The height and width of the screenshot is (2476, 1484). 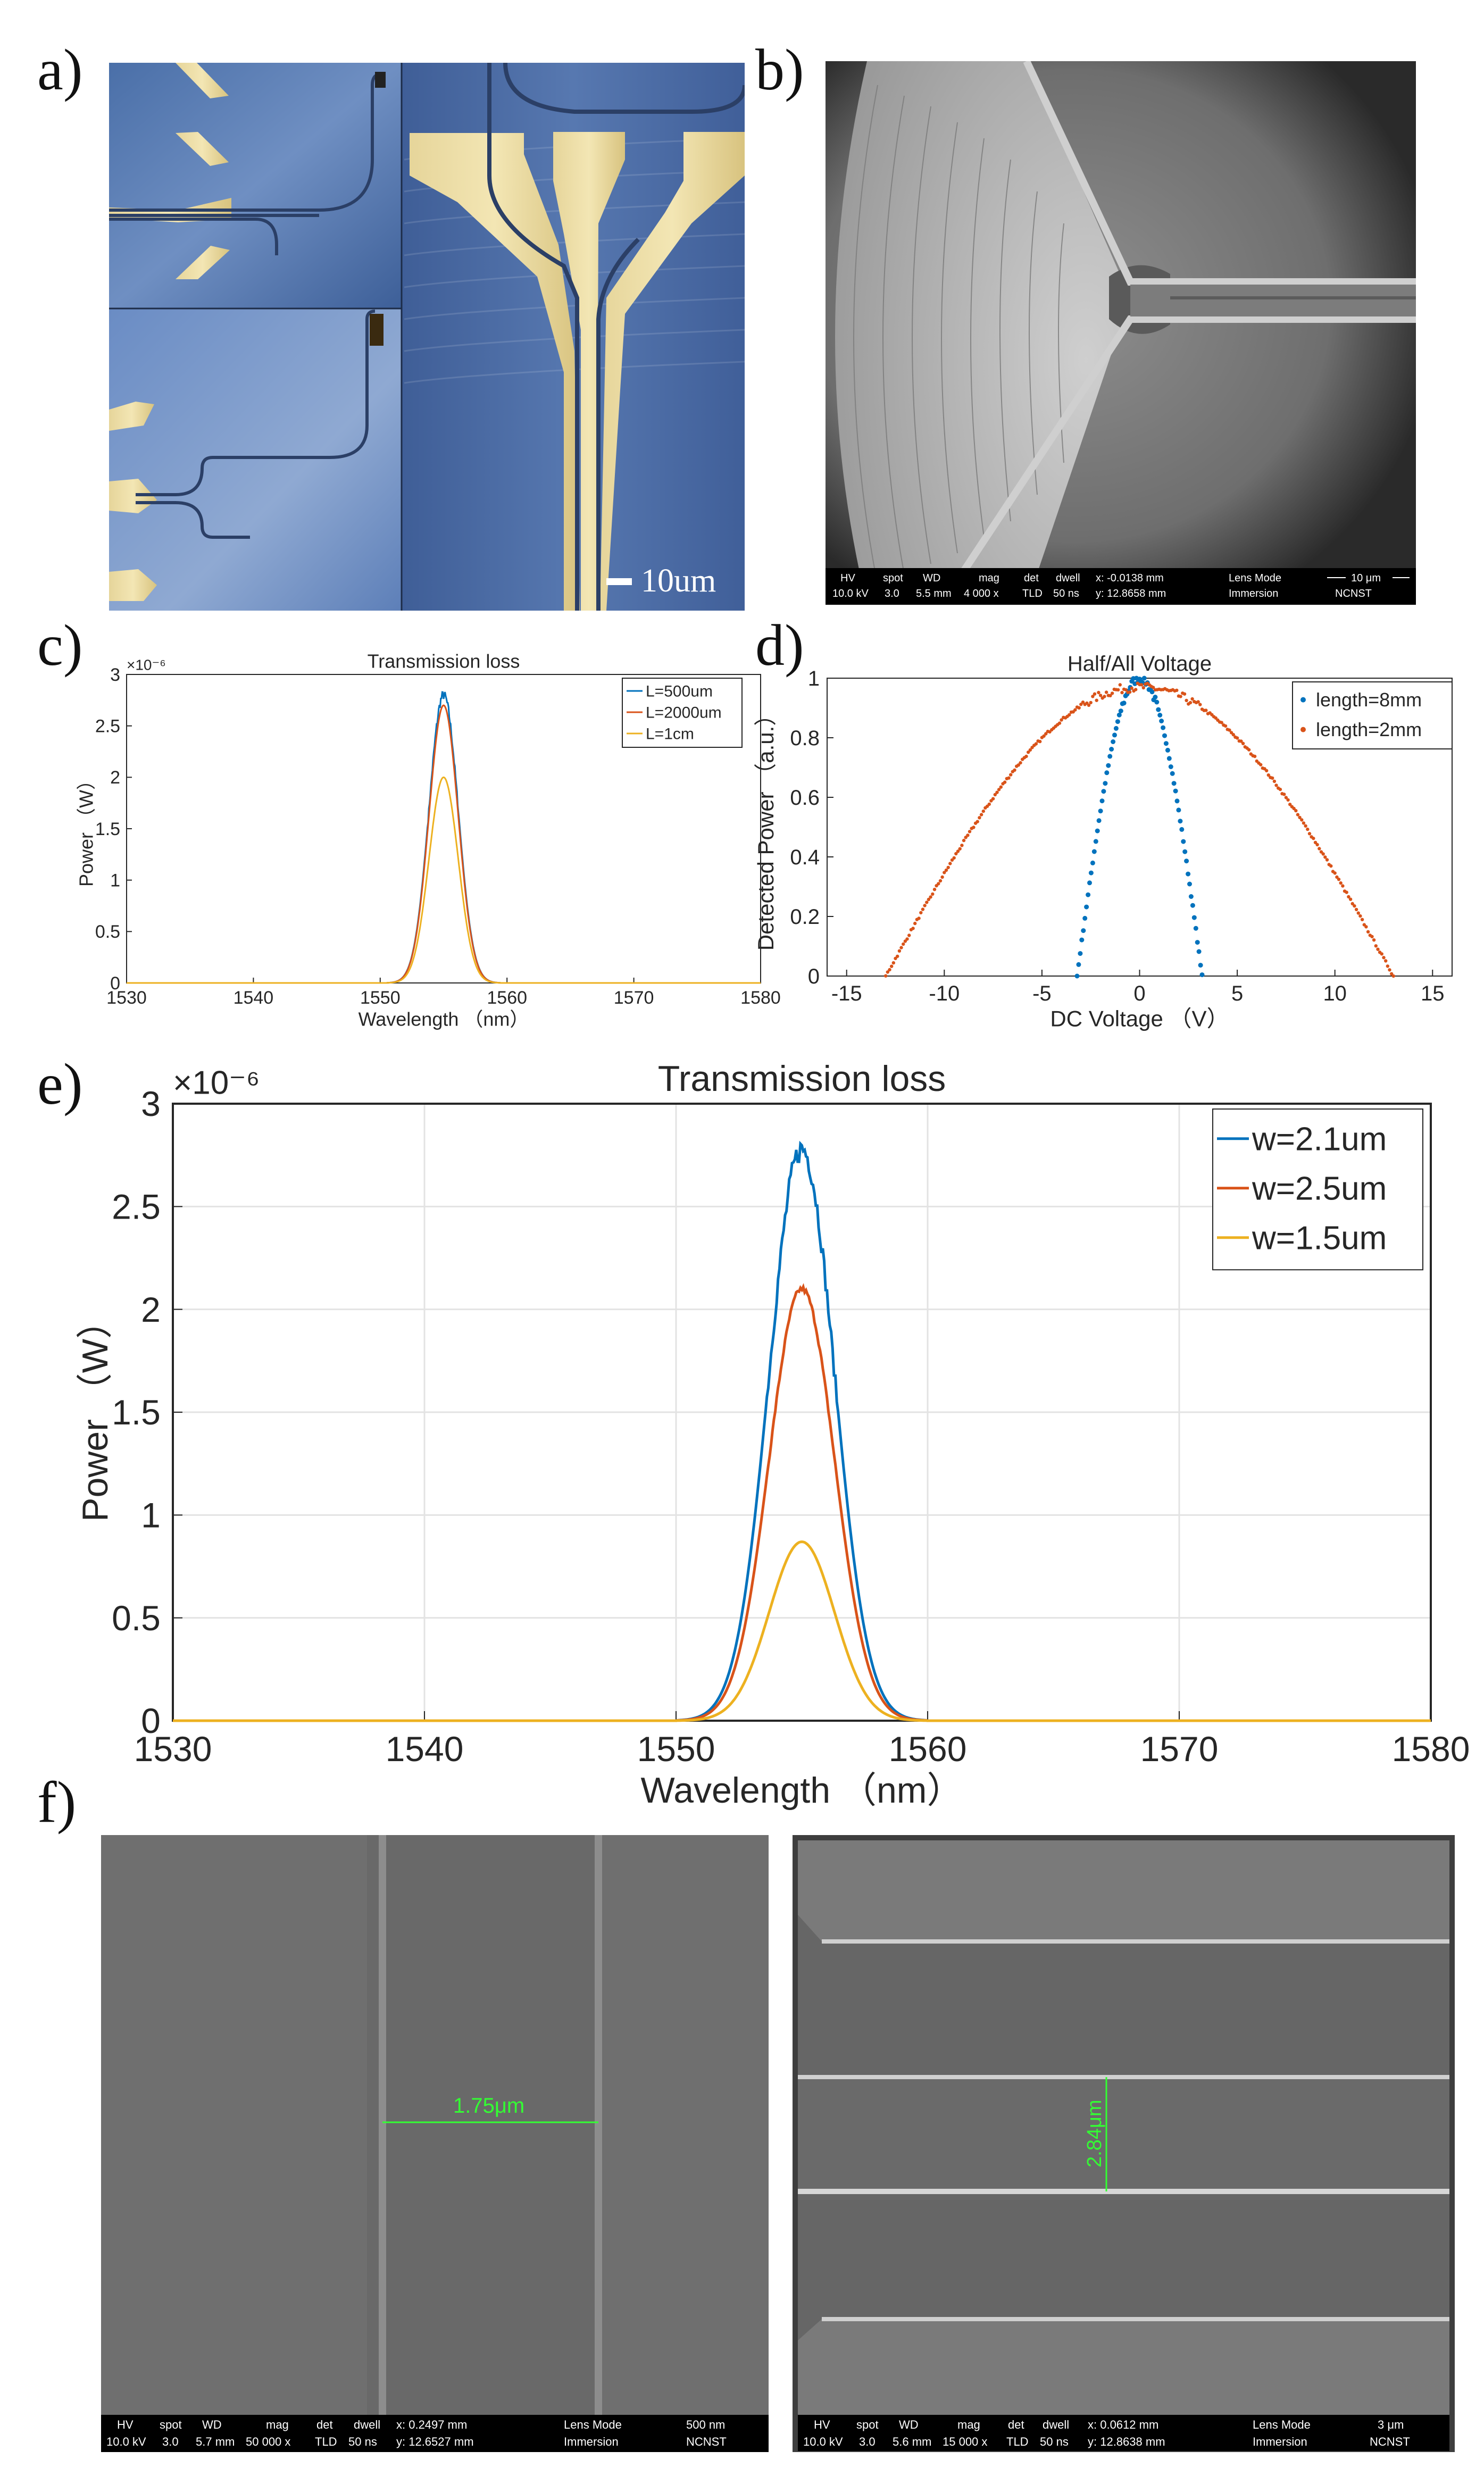 What do you see at coordinates (598, 2125) in the screenshot?
I see `sem-left-edge-right` at bounding box center [598, 2125].